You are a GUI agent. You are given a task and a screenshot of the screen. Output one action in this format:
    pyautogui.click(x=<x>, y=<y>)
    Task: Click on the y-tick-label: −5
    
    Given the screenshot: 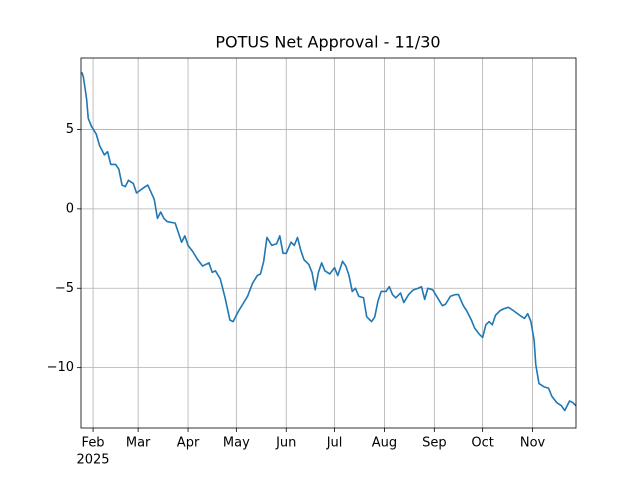 What is the action you would take?
    pyautogui.click(x=64, y=288)
    